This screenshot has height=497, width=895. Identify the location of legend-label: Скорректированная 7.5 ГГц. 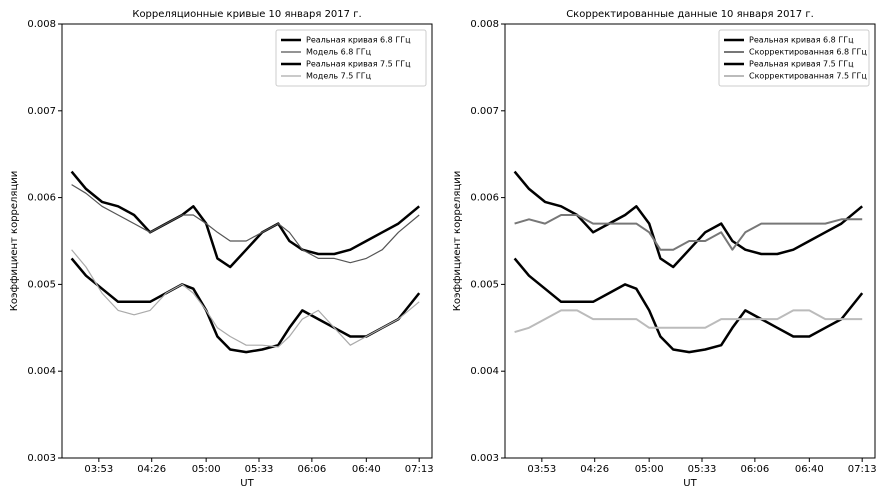
(808, 76).